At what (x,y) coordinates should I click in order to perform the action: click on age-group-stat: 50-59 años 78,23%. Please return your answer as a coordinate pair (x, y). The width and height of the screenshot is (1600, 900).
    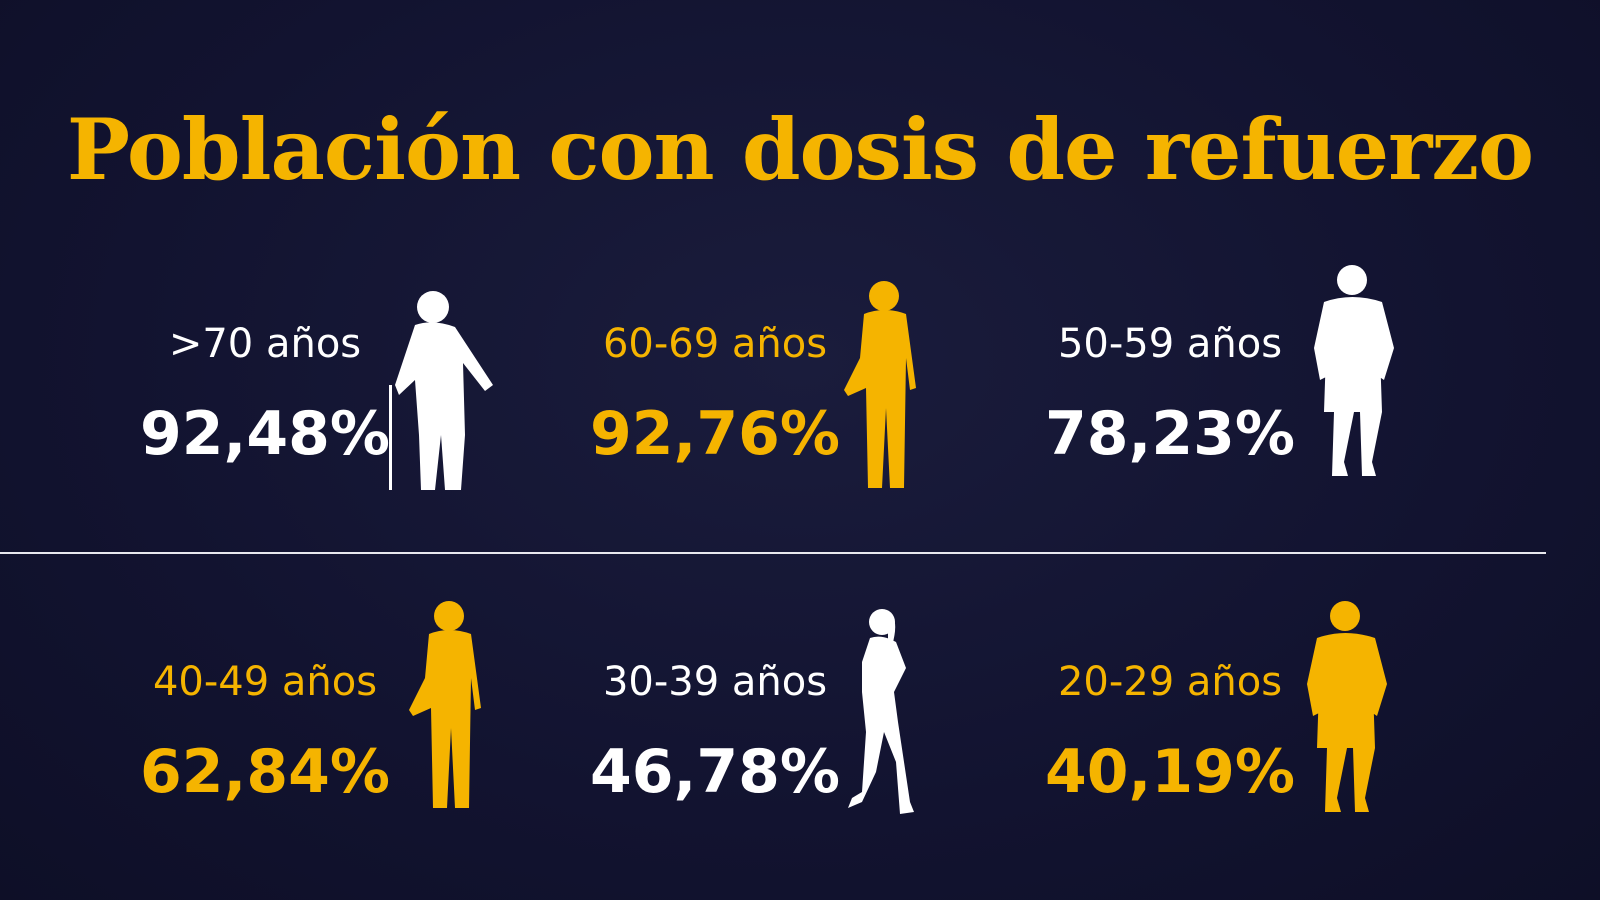
    Looking at the image, I should click on (1170, 395).